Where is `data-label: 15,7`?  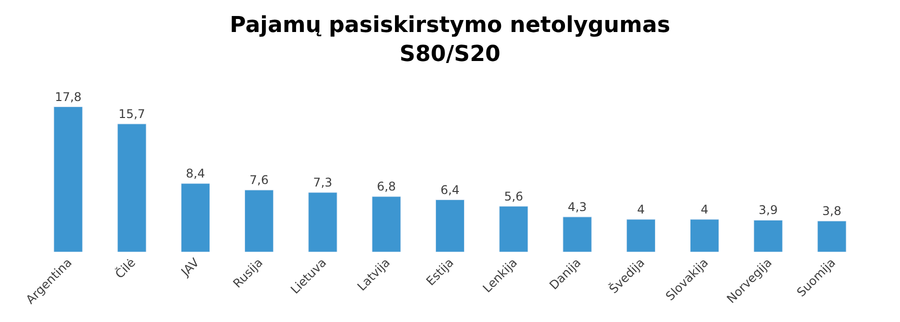 data-label: 15,7 is located at coordinates (132, 113).